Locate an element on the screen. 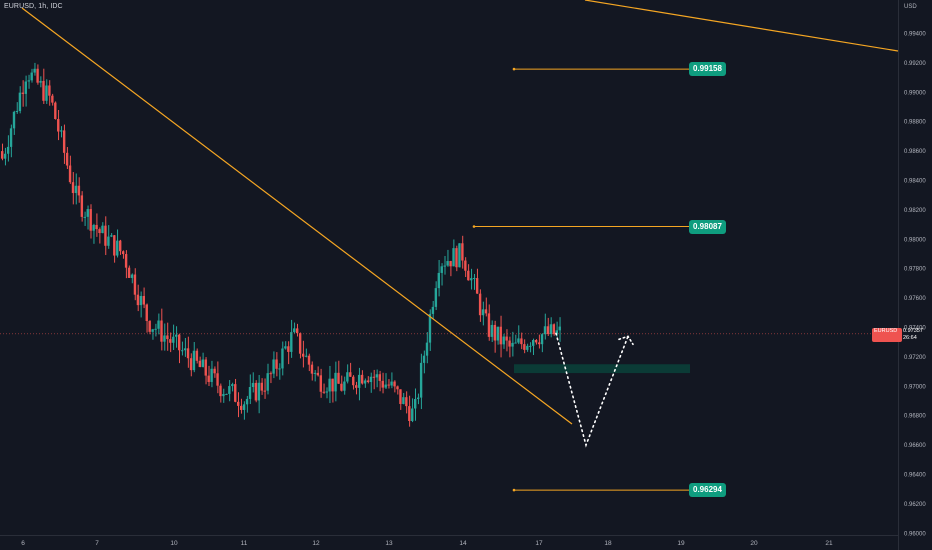 The width and height of the screenshot is (932, 550). price-tick-label: 0.96200 is located at coordinates (915, 505).